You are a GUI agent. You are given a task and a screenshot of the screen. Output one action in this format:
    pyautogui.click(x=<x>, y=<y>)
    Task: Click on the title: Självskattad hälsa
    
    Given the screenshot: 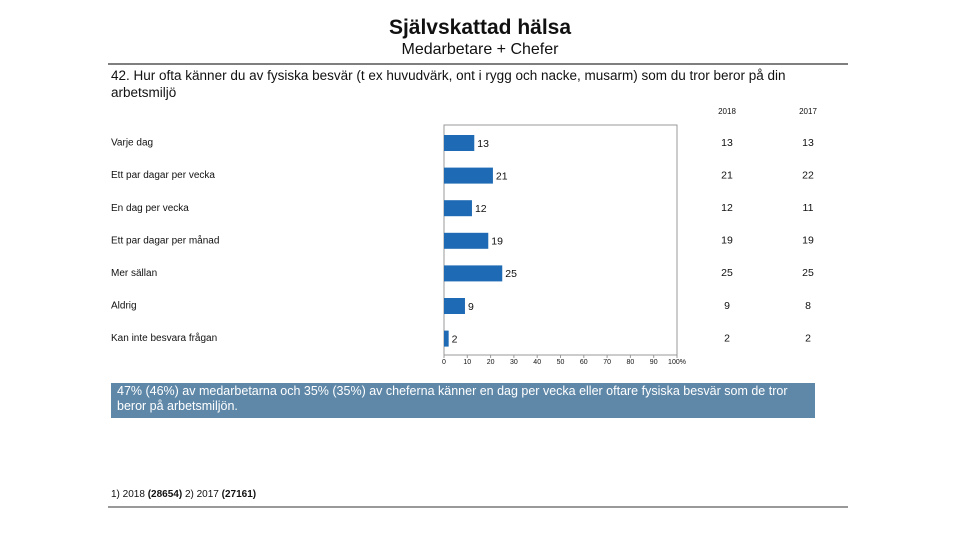 What is the action you would take?
    pyautogui.click(x=480, y=27)
    